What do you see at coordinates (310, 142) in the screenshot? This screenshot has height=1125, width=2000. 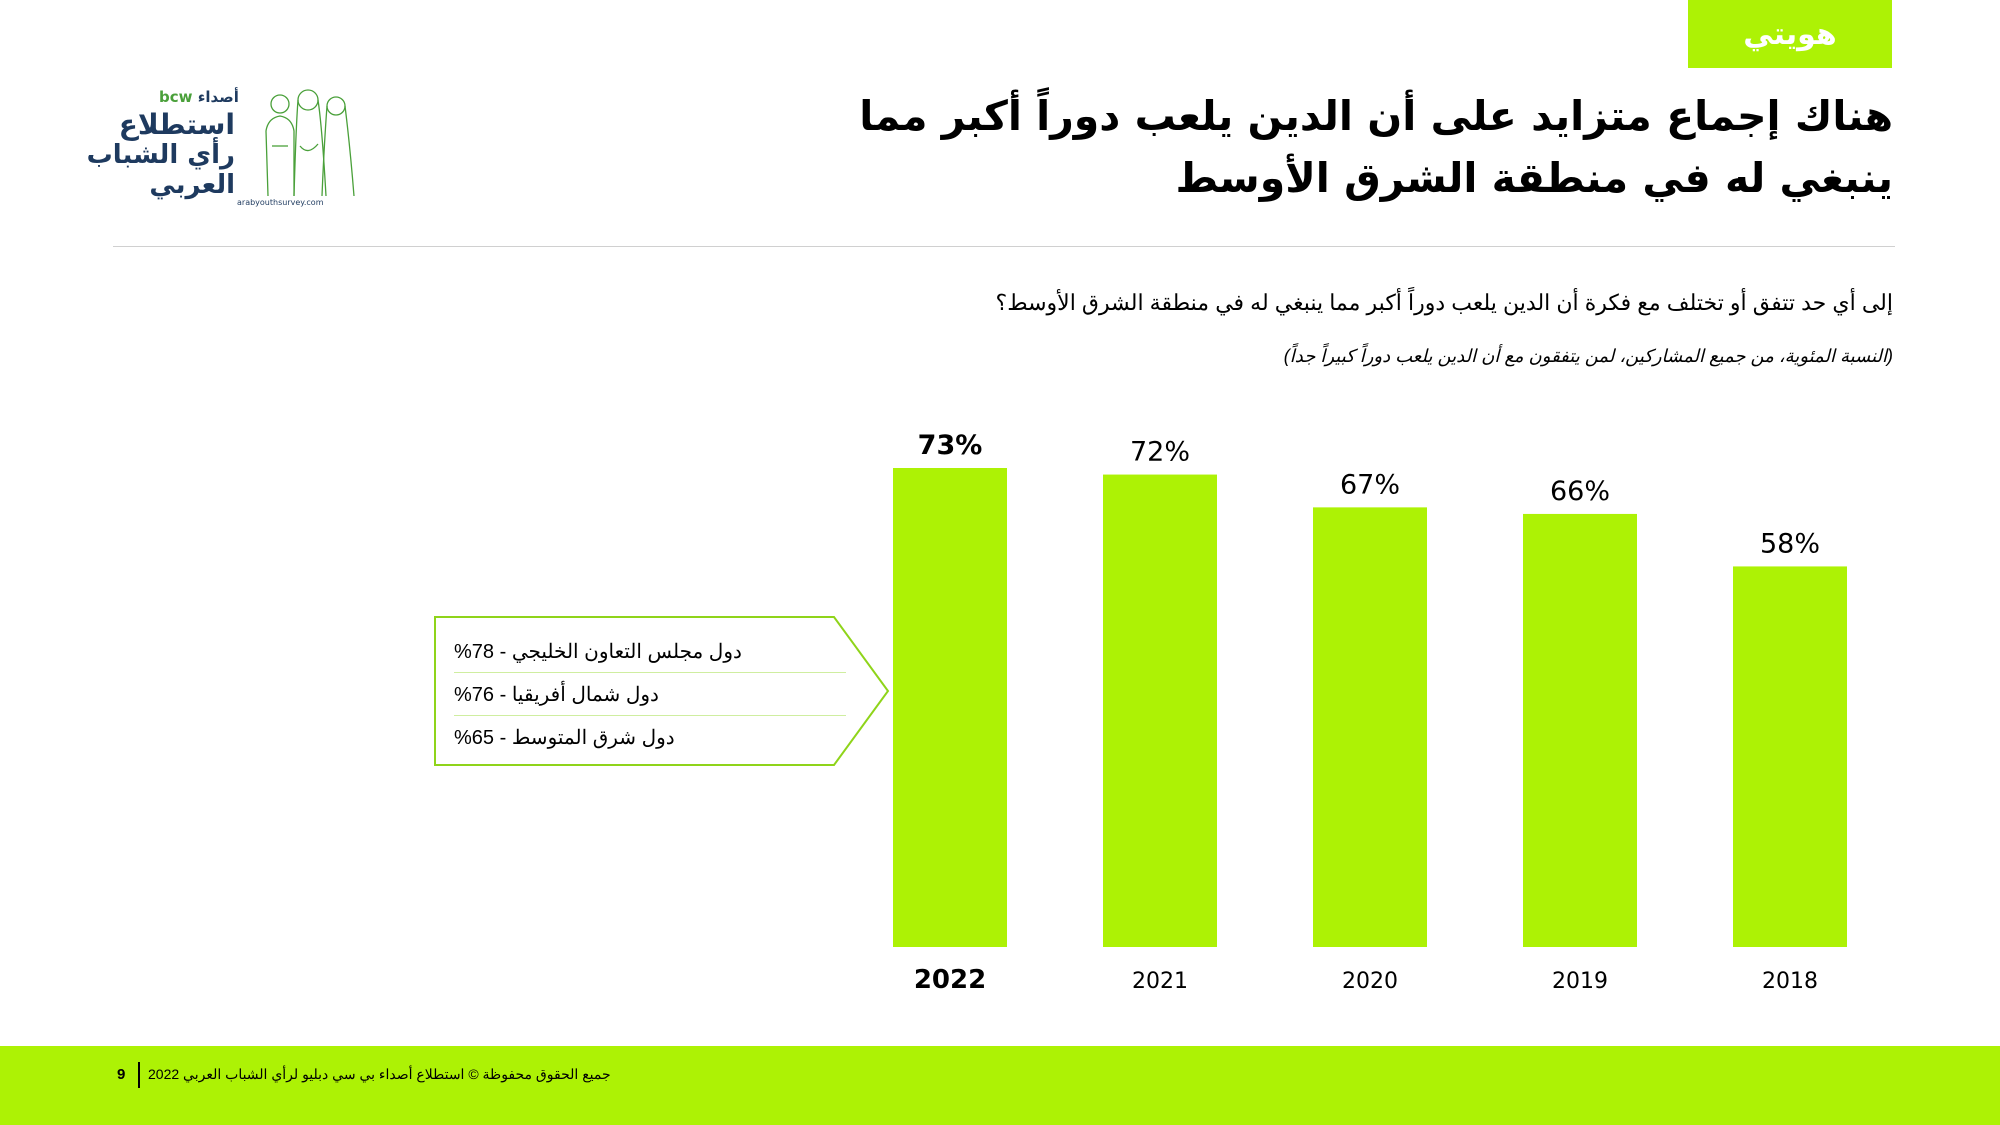 I see `people-line-art-icon` at bounding box center [310, 142].